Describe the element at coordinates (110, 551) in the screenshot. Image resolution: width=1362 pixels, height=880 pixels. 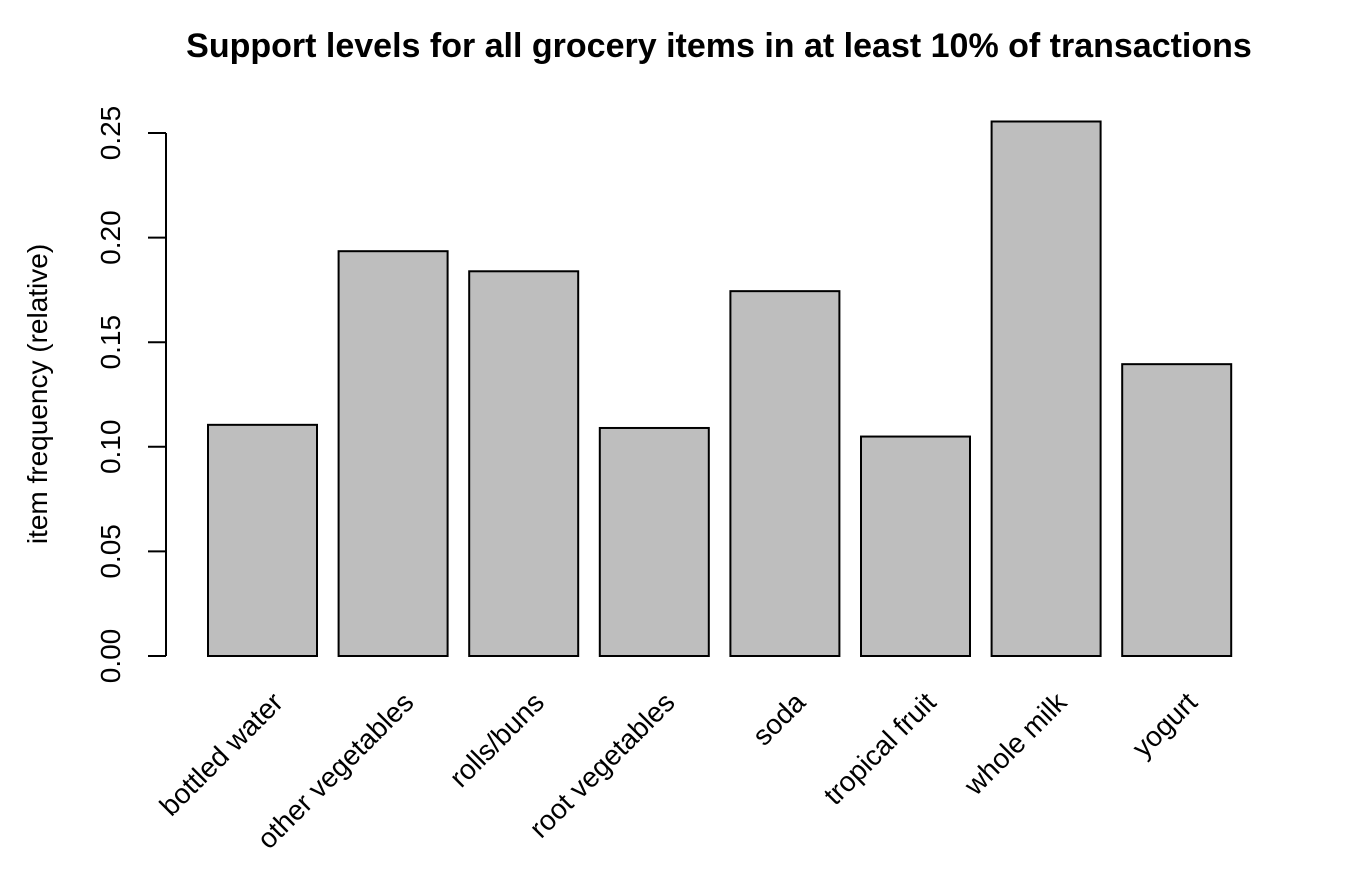
I see `y-tick-label: 0.05` at that location.